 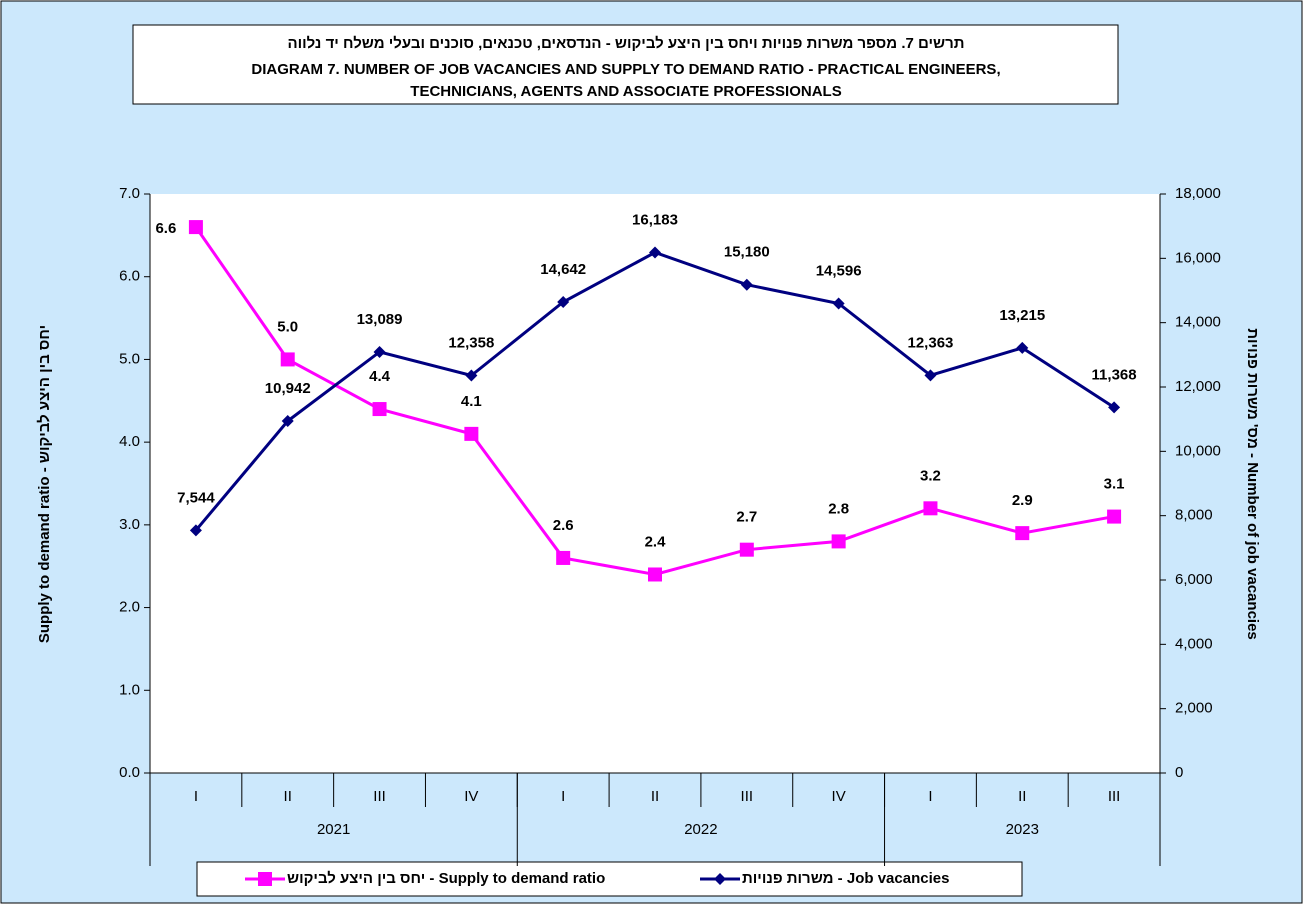 I want to click on data-label: 12,363, so click(x=931, y=342).